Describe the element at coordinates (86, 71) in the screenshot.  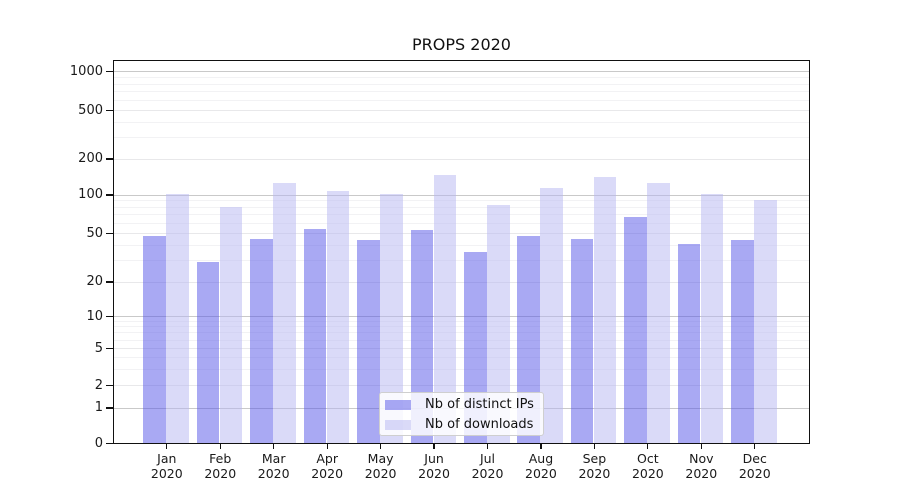
I see `y-tick-label: 1000` at that location.